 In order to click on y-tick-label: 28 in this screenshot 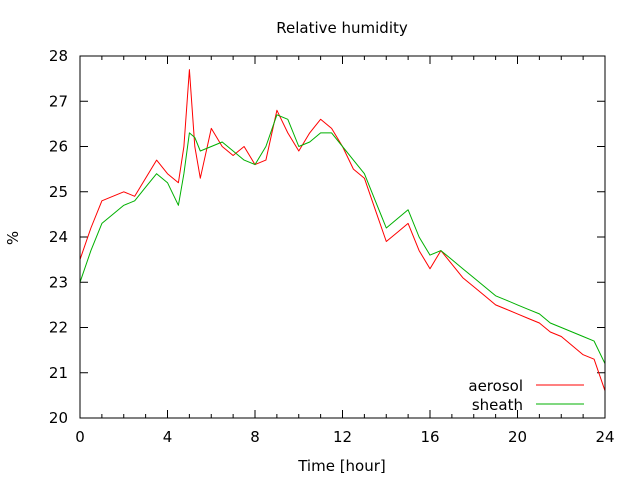, I will do `click(58, 56)`.